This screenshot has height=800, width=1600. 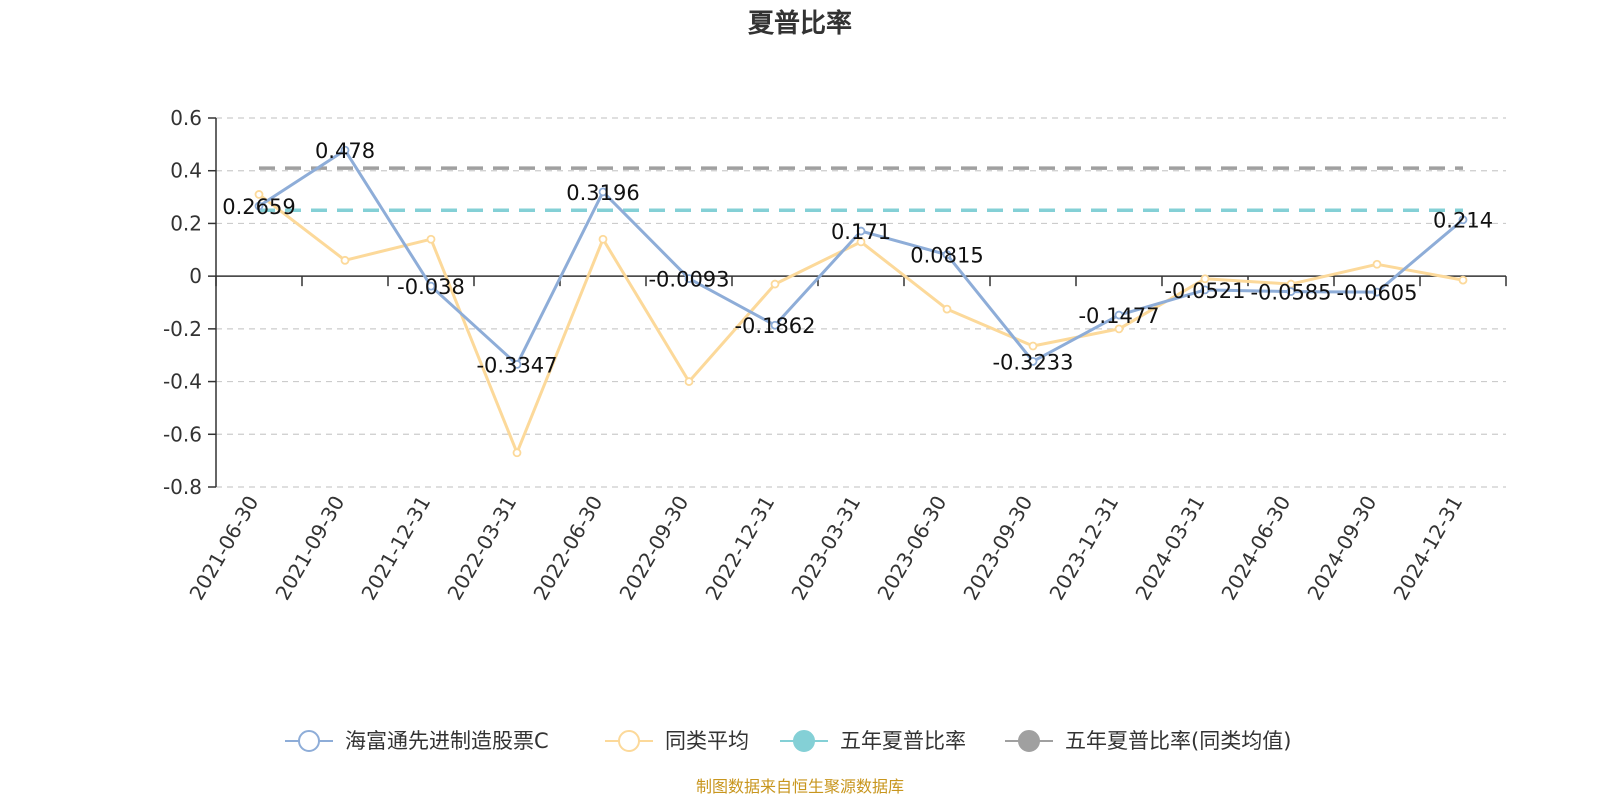 I want to click on legend-label: 同类平均, so click(x=707, y=741).